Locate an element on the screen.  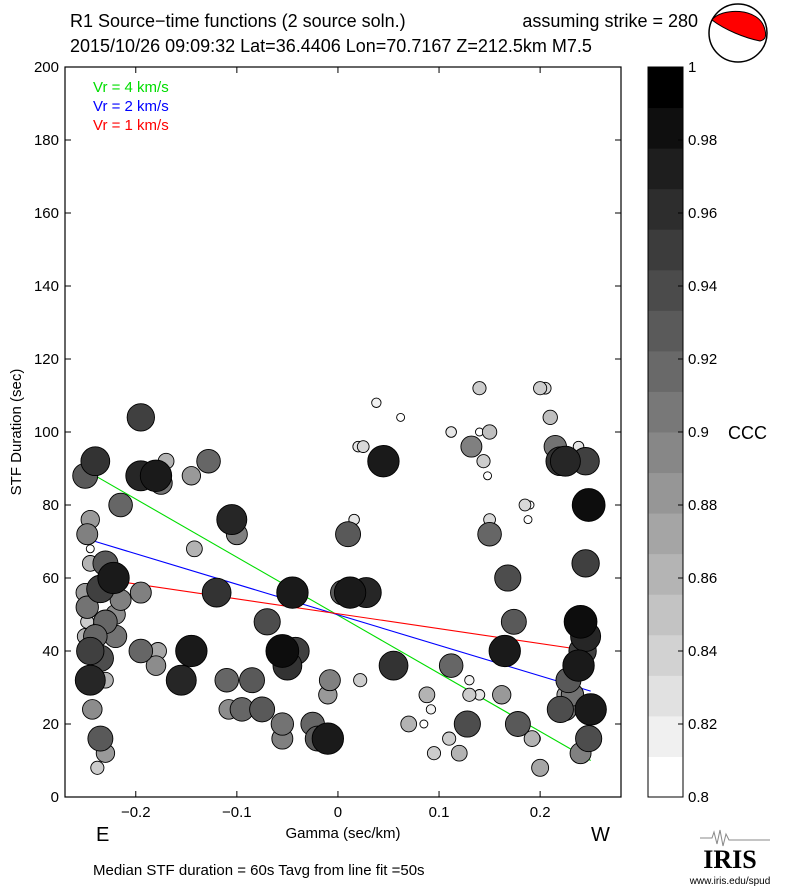
y-tick-label: 200 is located at coordinates (46, 67).